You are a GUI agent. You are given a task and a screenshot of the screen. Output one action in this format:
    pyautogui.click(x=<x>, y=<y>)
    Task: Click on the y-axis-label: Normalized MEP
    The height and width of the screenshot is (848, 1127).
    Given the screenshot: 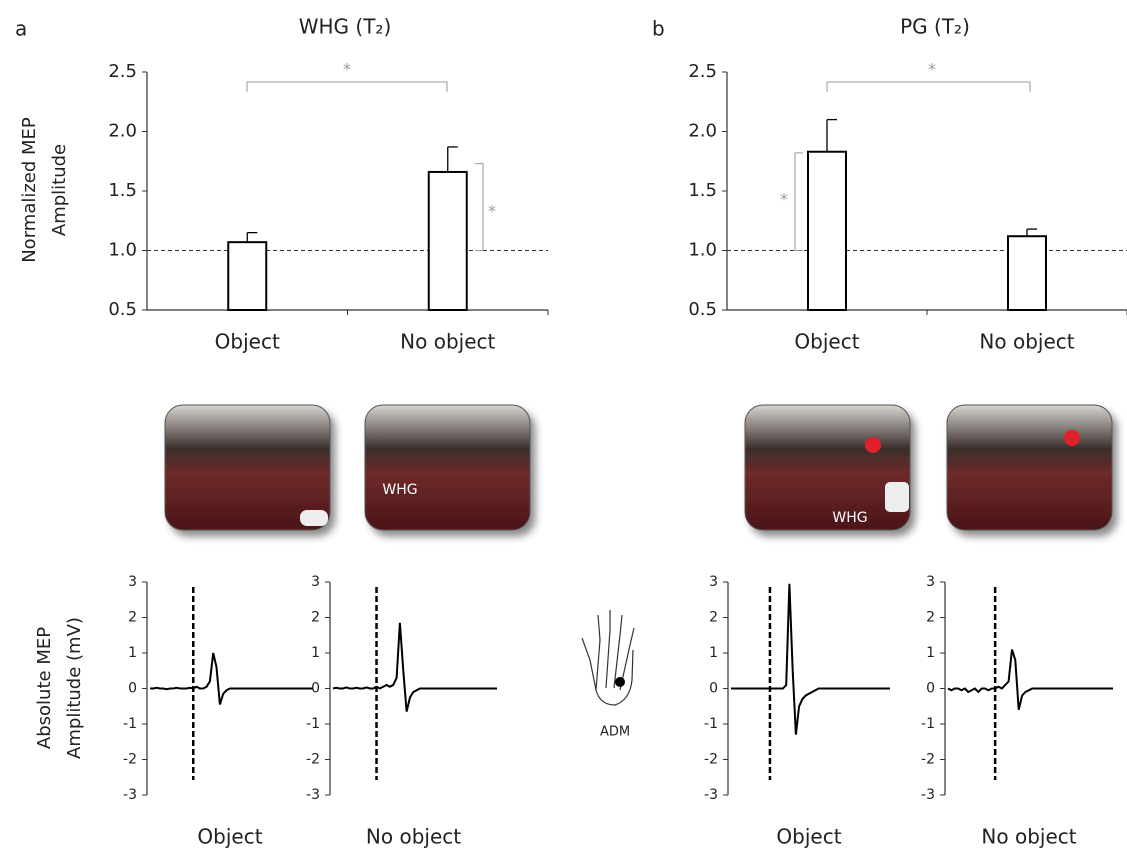 What is the action you would take?
    pyautogui.click(x=29, y=190)
    